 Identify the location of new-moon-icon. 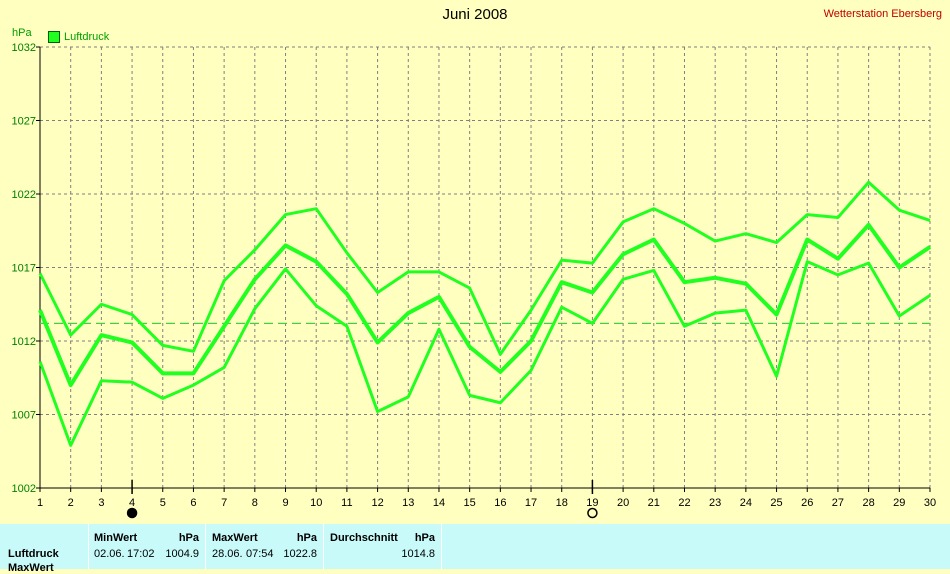
(132, 513).